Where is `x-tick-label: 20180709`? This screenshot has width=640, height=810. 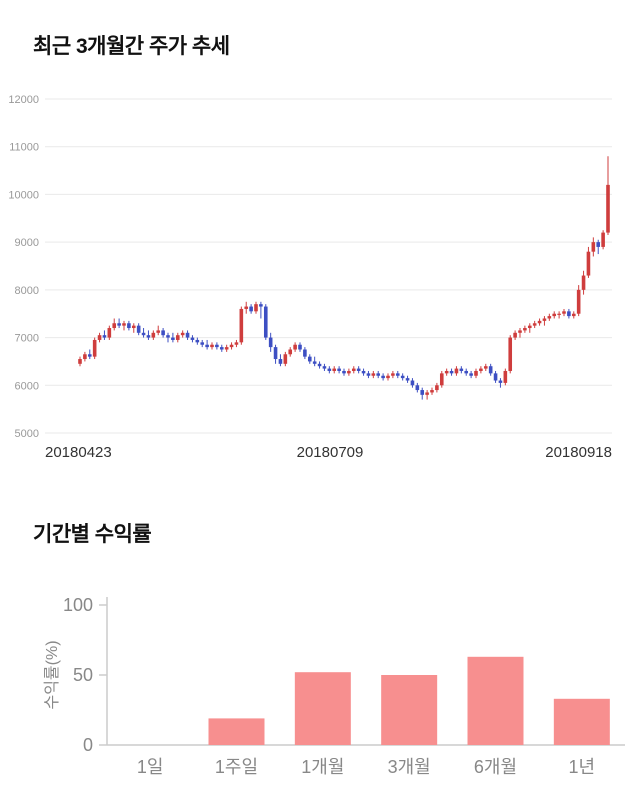
x-tick-label: 20180709 is located at coordinates (330, 452).